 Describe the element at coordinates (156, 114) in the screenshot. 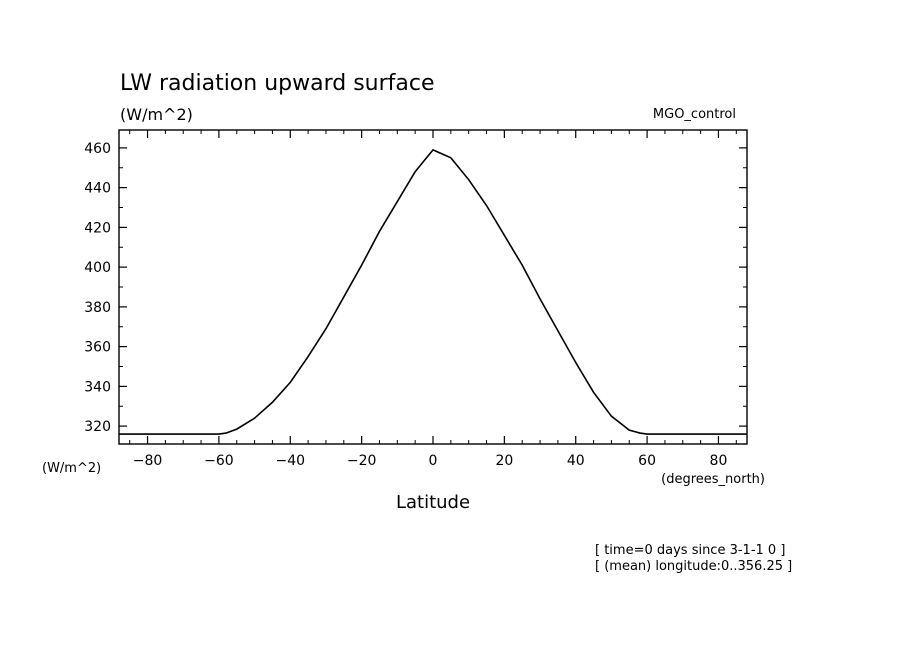

I see `chart-subtitle: (W/m^2)` at that location.